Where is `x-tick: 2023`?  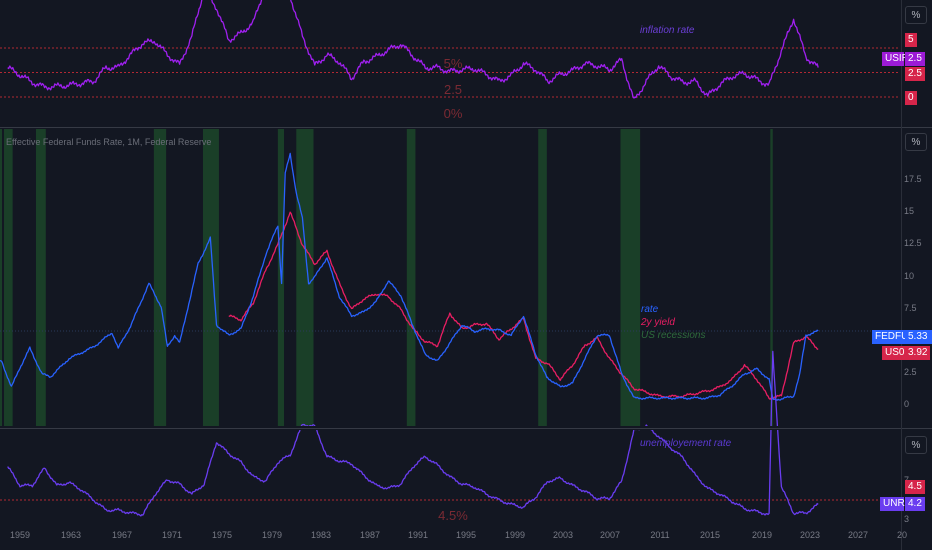
x-tick: 2023 is located at coordinates (810, 535).